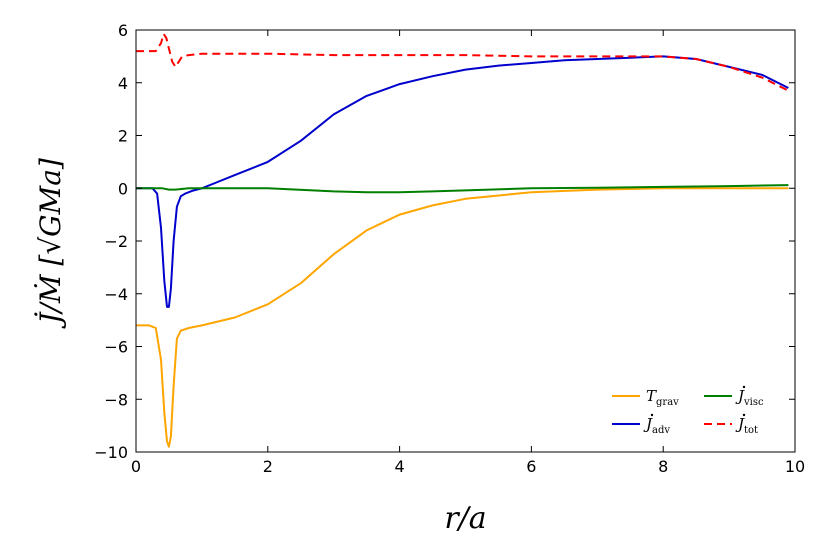  What do you see at coordinates (123, 136) in the screenshot?
I see `y-tick-label: 2` at bounding box center [123, 136].